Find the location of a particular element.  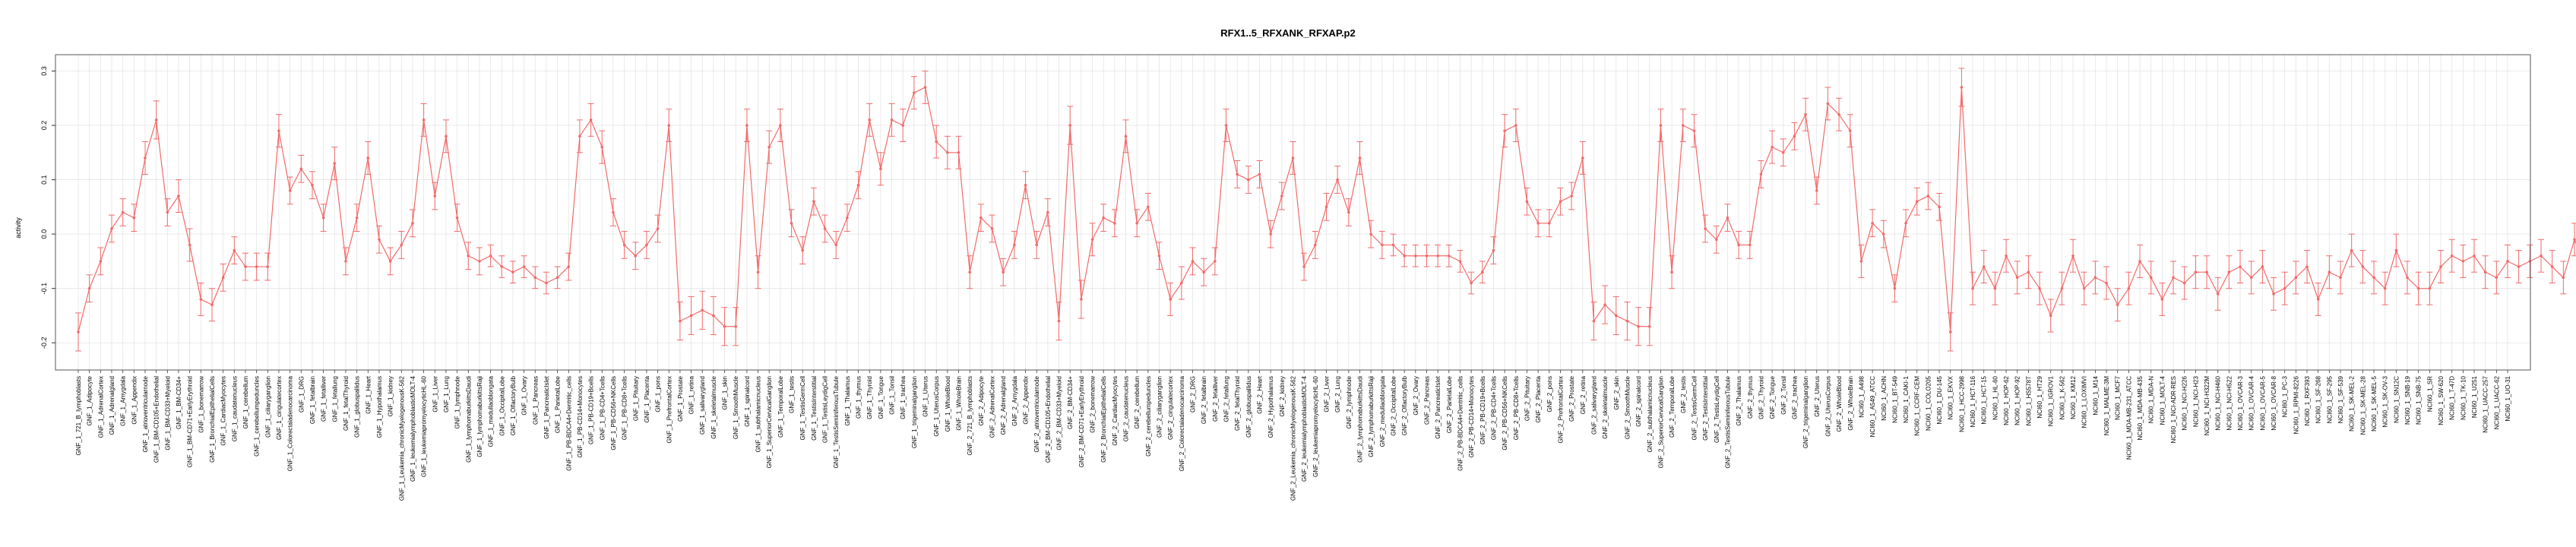

x-tick-label: NCI60_1_HOP-62 is located at coordinates (2006, 400).